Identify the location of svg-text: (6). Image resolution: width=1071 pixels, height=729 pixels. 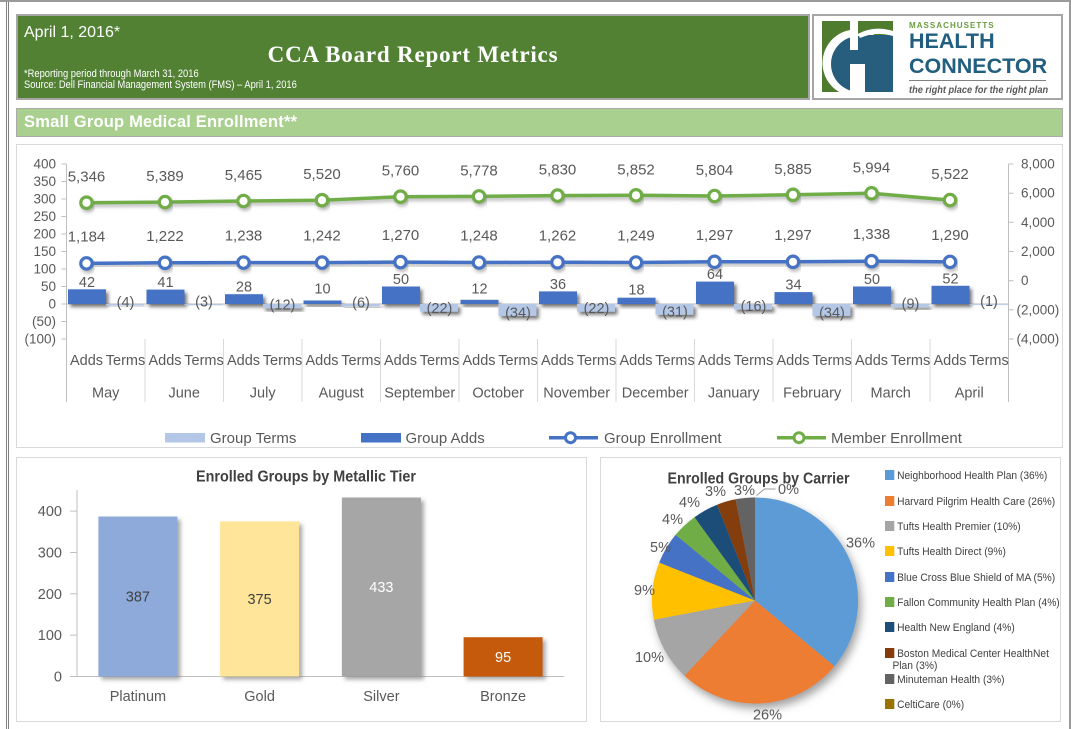
(361, 303).